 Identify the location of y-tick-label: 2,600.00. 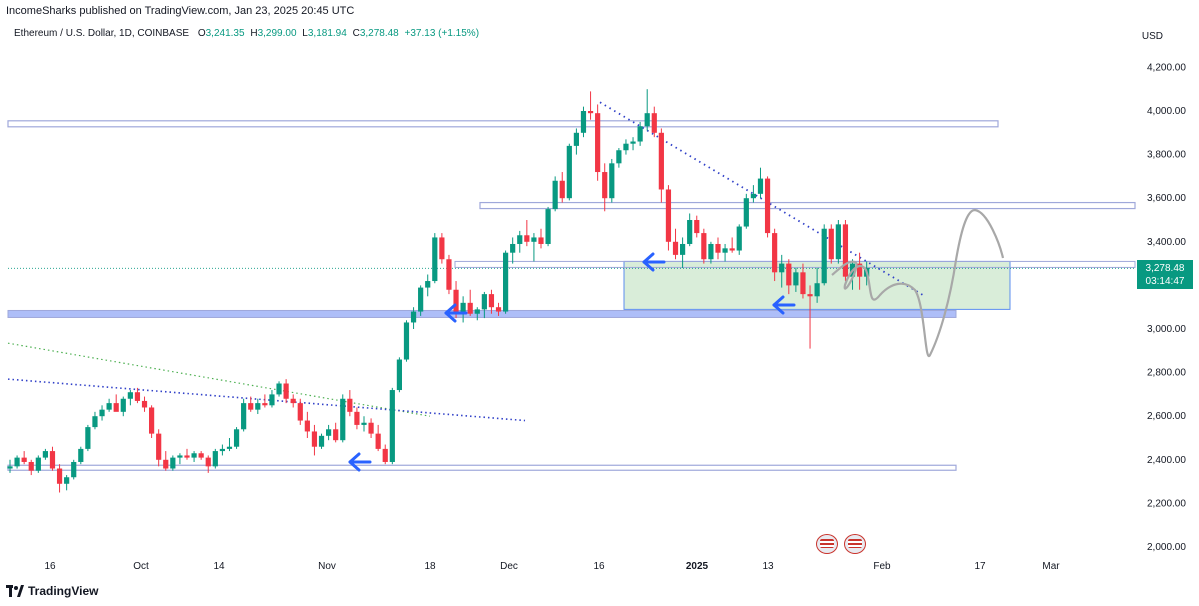
(1166, 416).